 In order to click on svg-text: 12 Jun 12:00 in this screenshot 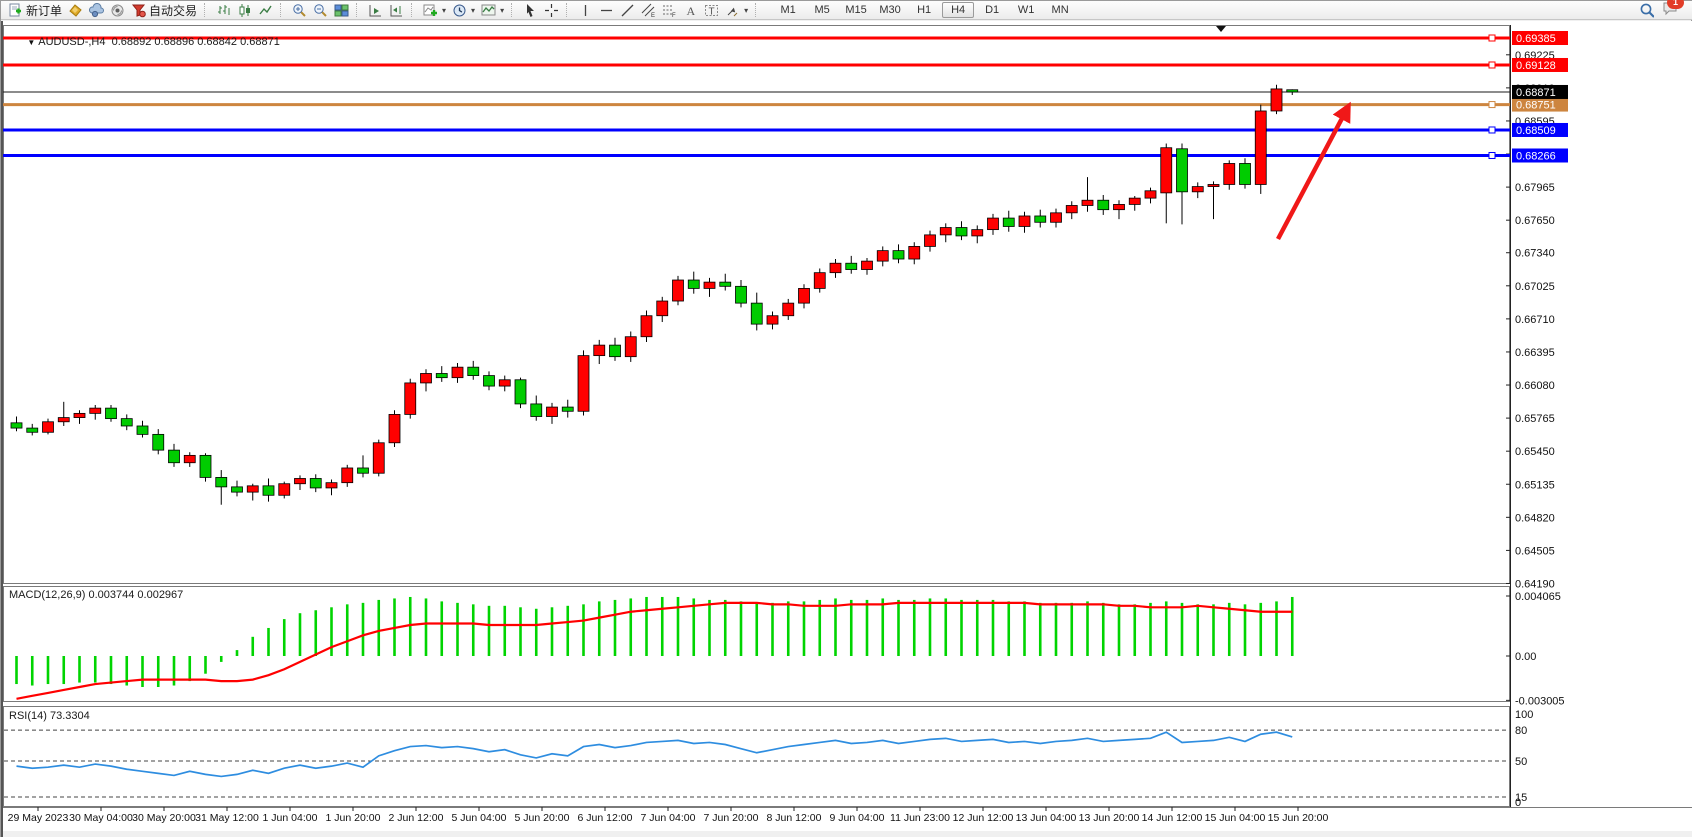, I will do `click(983, 818)`.